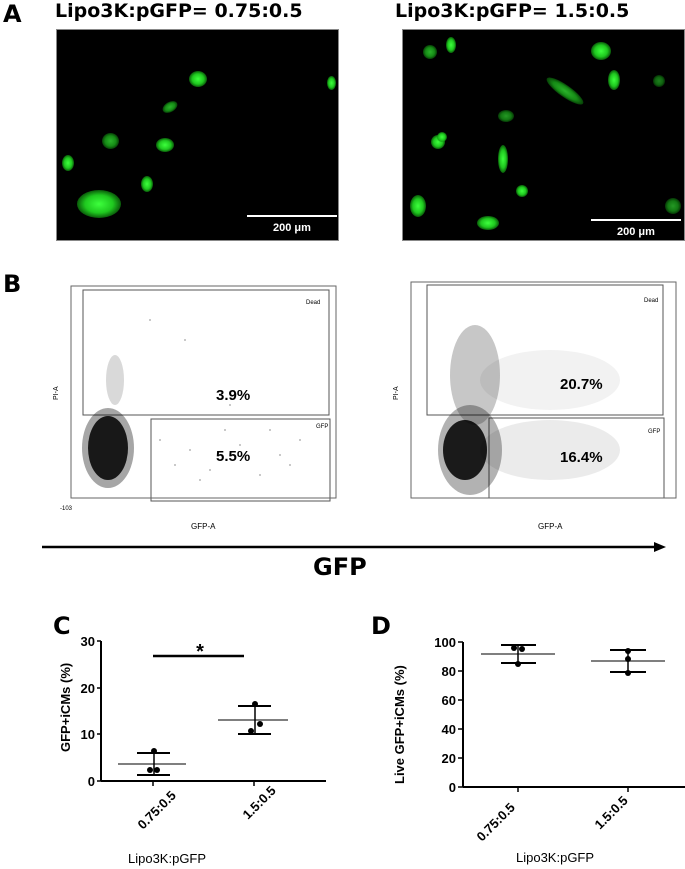  I want to click on svg-text: 100, so click(445, 642).